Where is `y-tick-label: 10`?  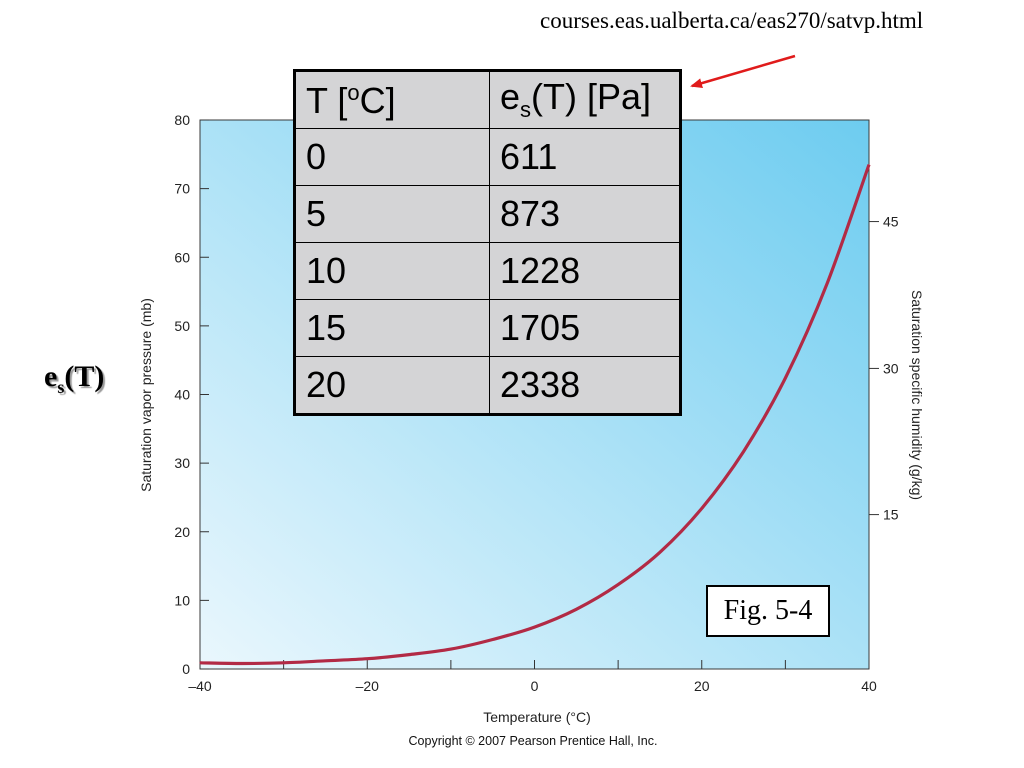 y-tick-label: 10 is located at coordinates (182, 600).